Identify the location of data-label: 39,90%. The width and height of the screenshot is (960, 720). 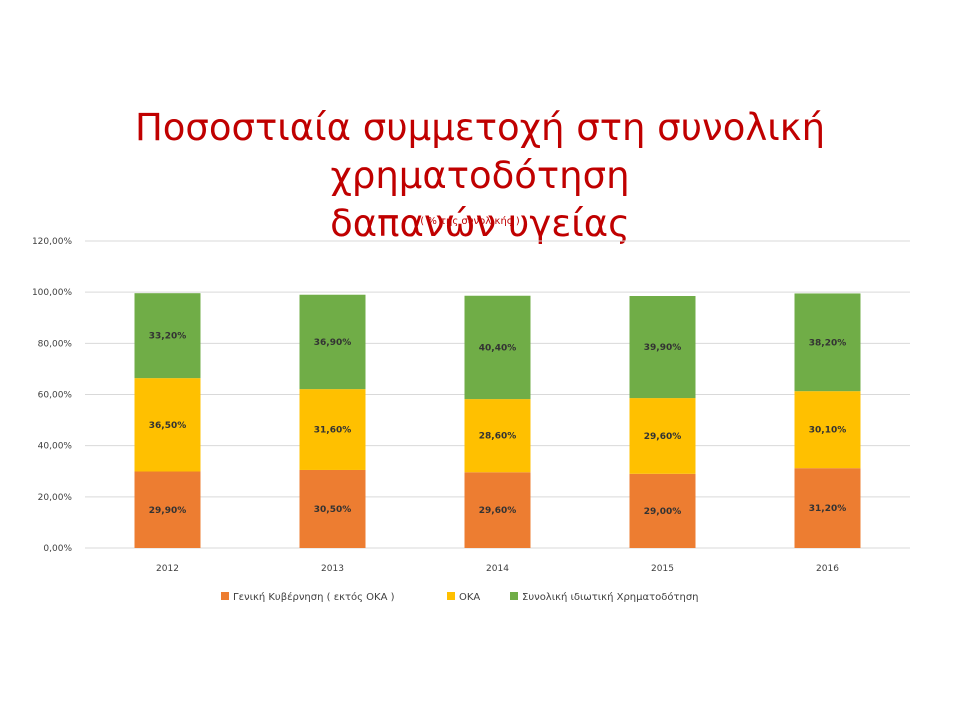
(663, 348).